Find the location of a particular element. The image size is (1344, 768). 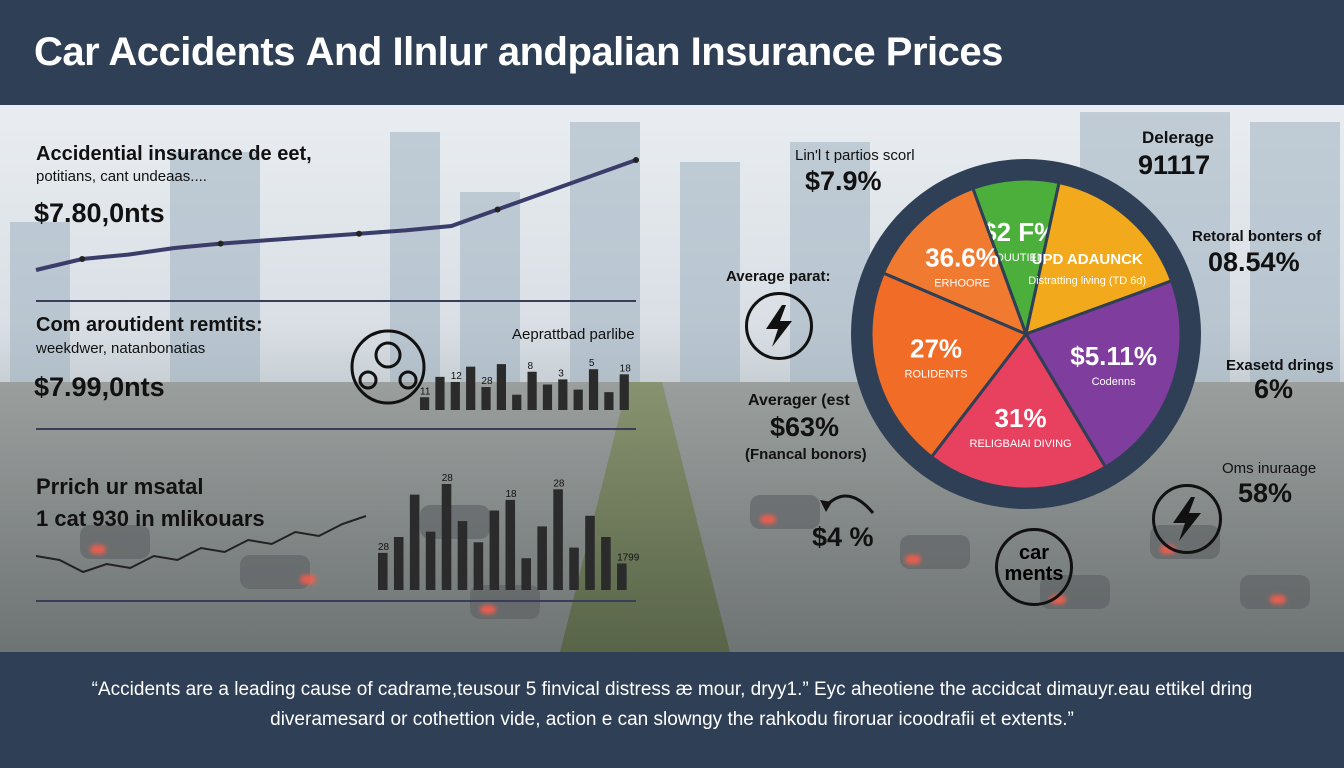

bottom-value: $4 % is located at coordinates (843, 537).